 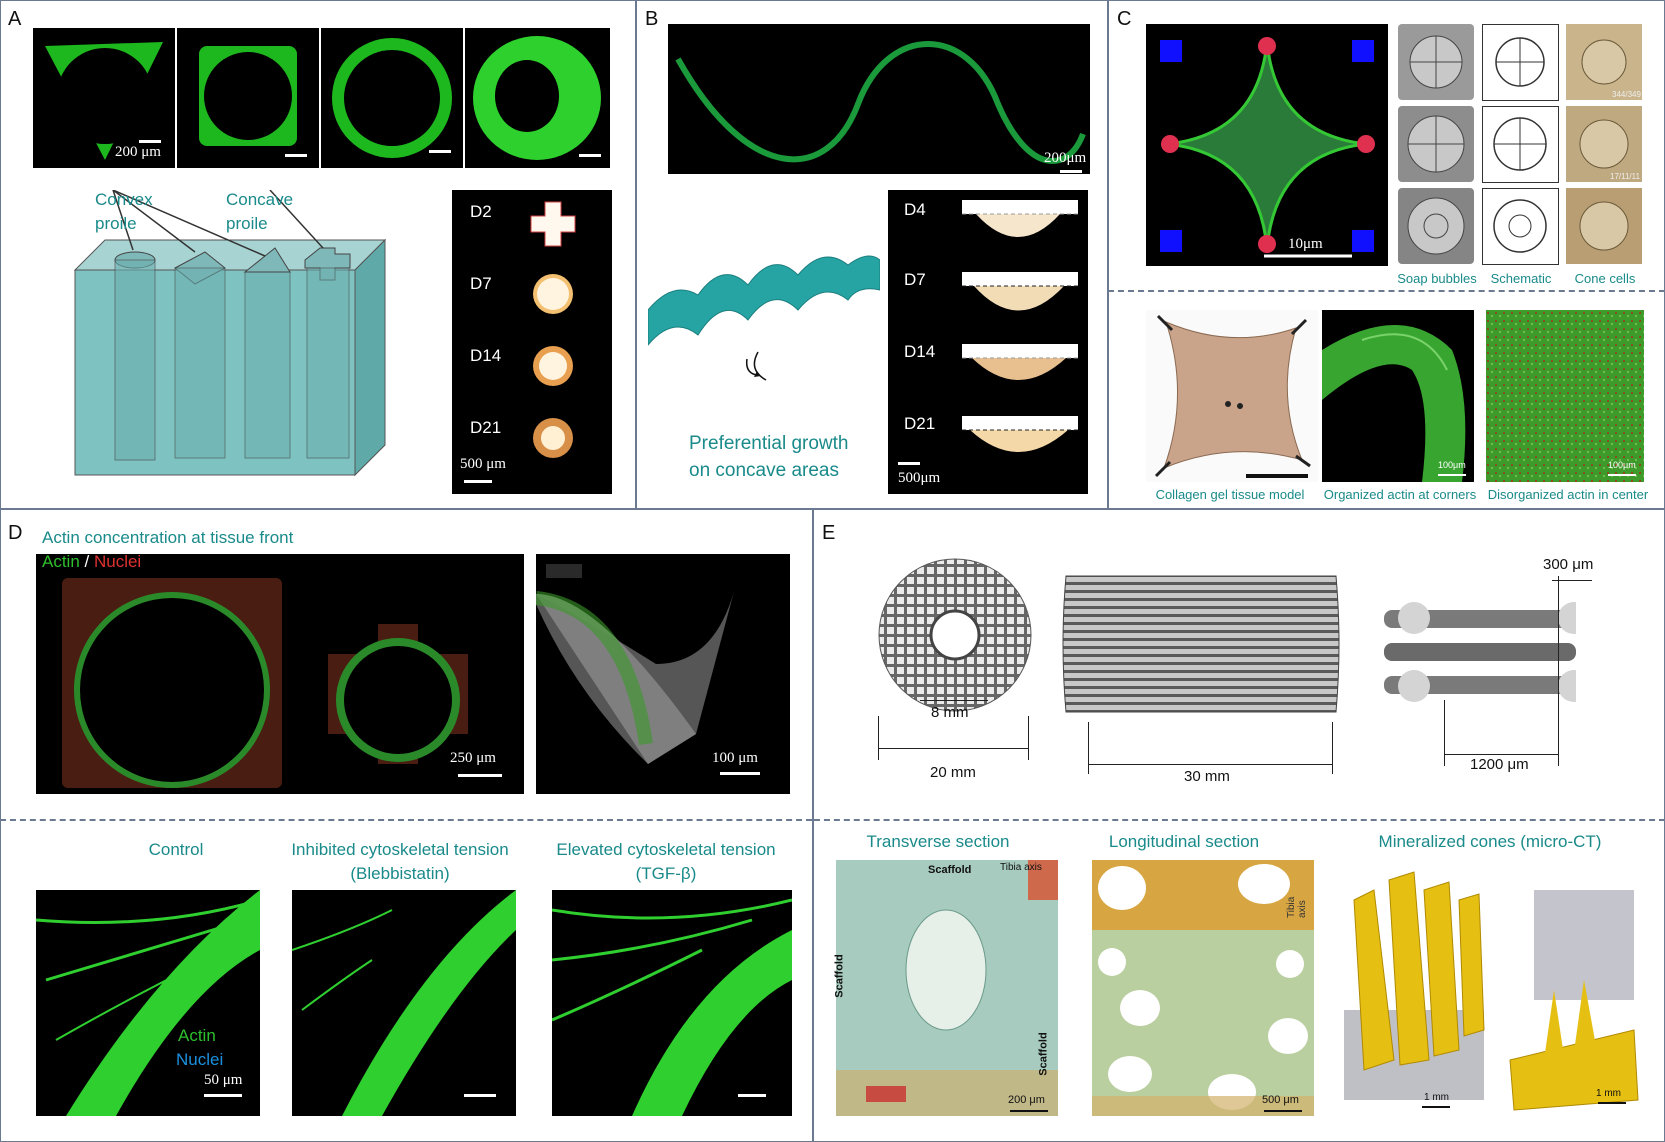 I want to click on microct-cones-render: 1 mm 1 mm, so click(x=1489, y=988).